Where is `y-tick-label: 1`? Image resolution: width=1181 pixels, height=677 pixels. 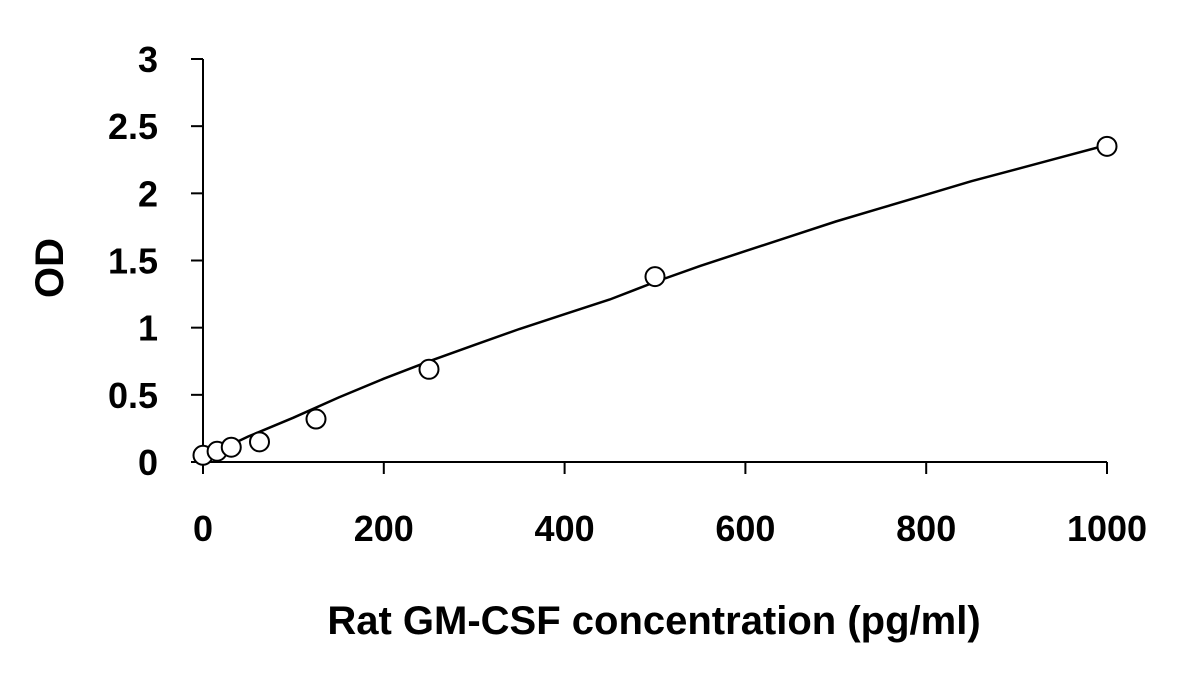 y-tick-label: 1 is located at coordinates (148, 328).